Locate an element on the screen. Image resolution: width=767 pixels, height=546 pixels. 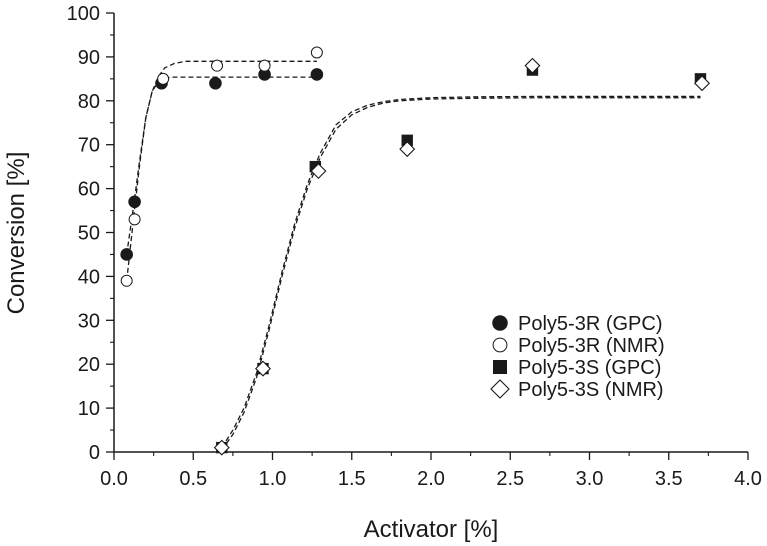
legend-filled-circle-icon is located at coordinates (500, 323).